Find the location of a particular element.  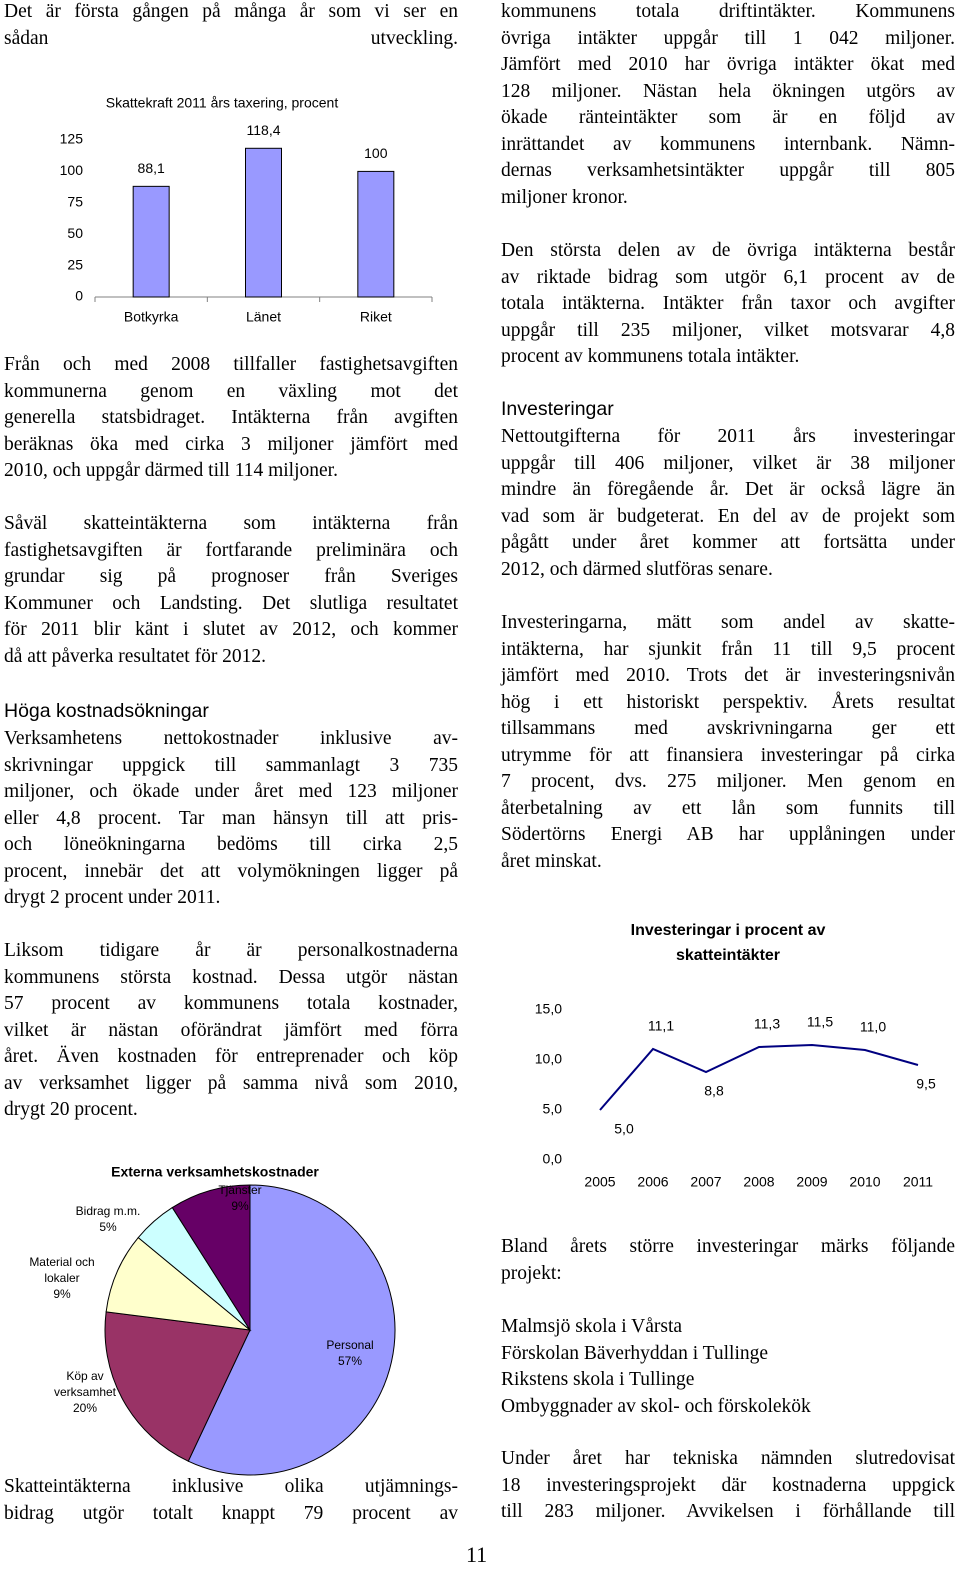

chart-title: Skattekraft 2011 års taxering, procent is located at coordinates (222, 103).